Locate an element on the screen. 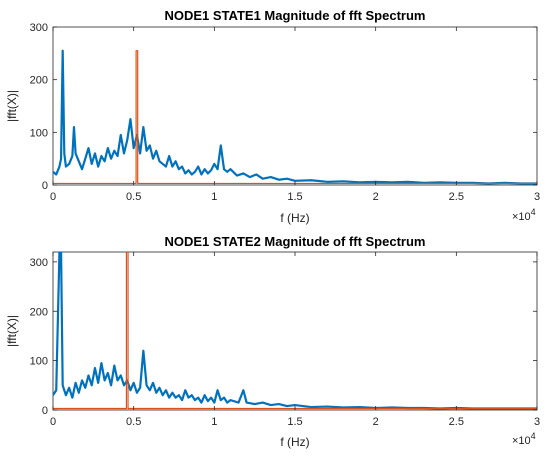 The height and width of the screenshot is (458, 550). chart-title: NODE1 STATE1 Magnitude of fft Spectrum is located at coordinates (295, 15).